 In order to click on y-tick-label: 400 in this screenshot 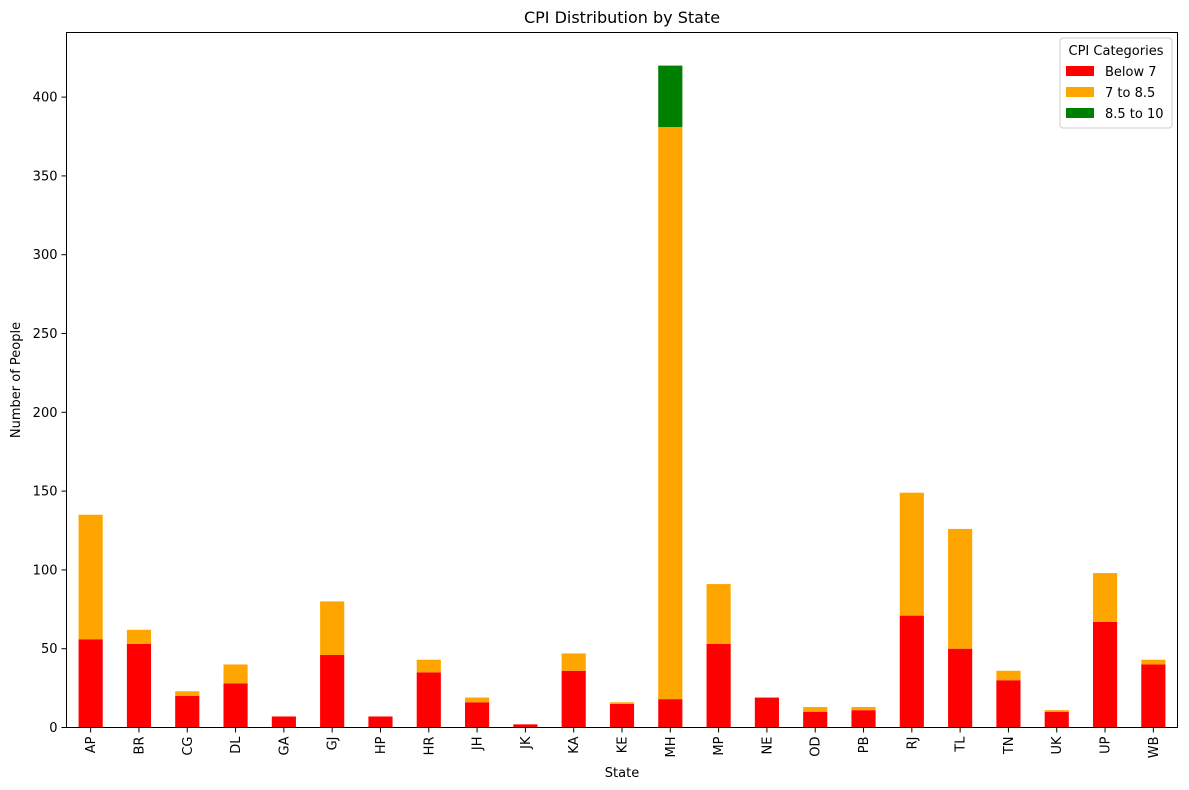, I will do `click(45, 98)`.